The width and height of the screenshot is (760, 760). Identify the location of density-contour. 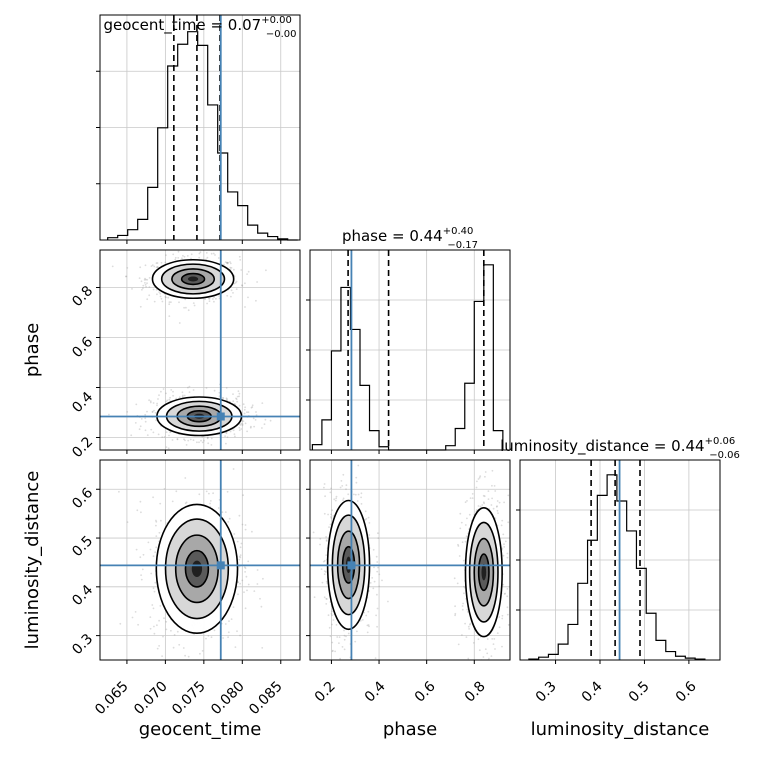
(484, 572).